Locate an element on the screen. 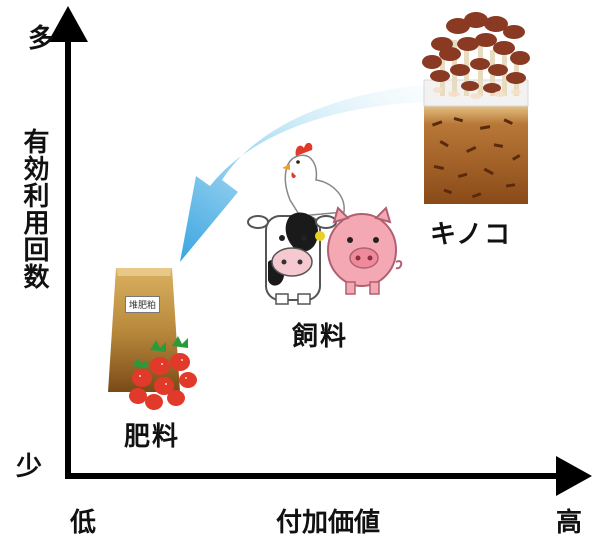 This screenshot has width=595, height=539. y-axis-low-label: 少 is located at coordinates (29, 467).